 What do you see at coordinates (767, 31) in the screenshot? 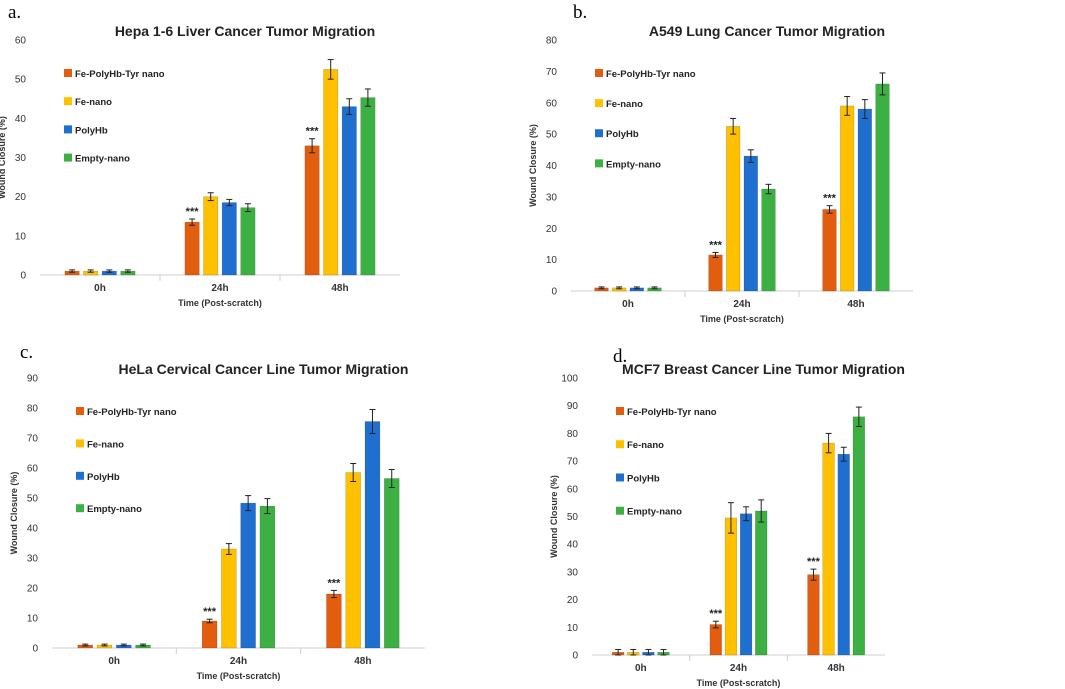
I see `chart-title: A549 Lung Cancer Tumor Migration` at bounding box center [767, 31].